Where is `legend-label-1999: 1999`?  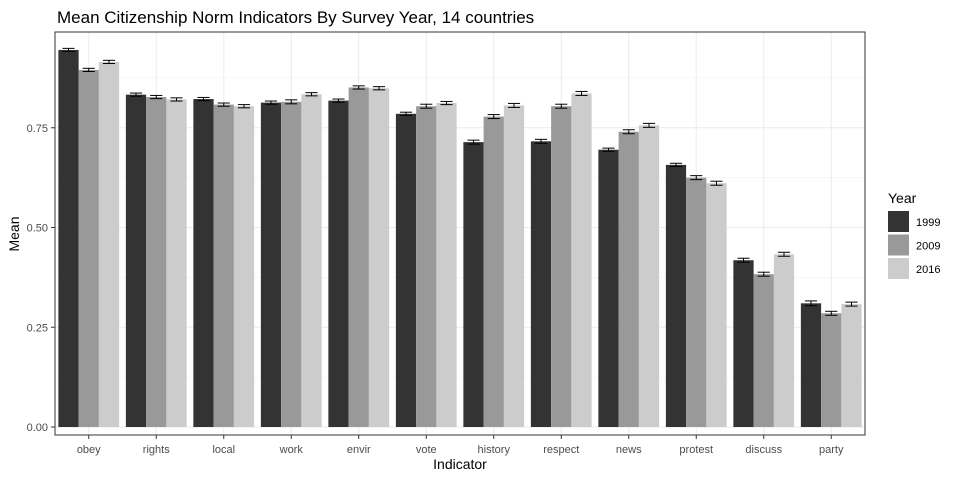
legend-label-1999: 1999 is located at coordinates (928, 223).